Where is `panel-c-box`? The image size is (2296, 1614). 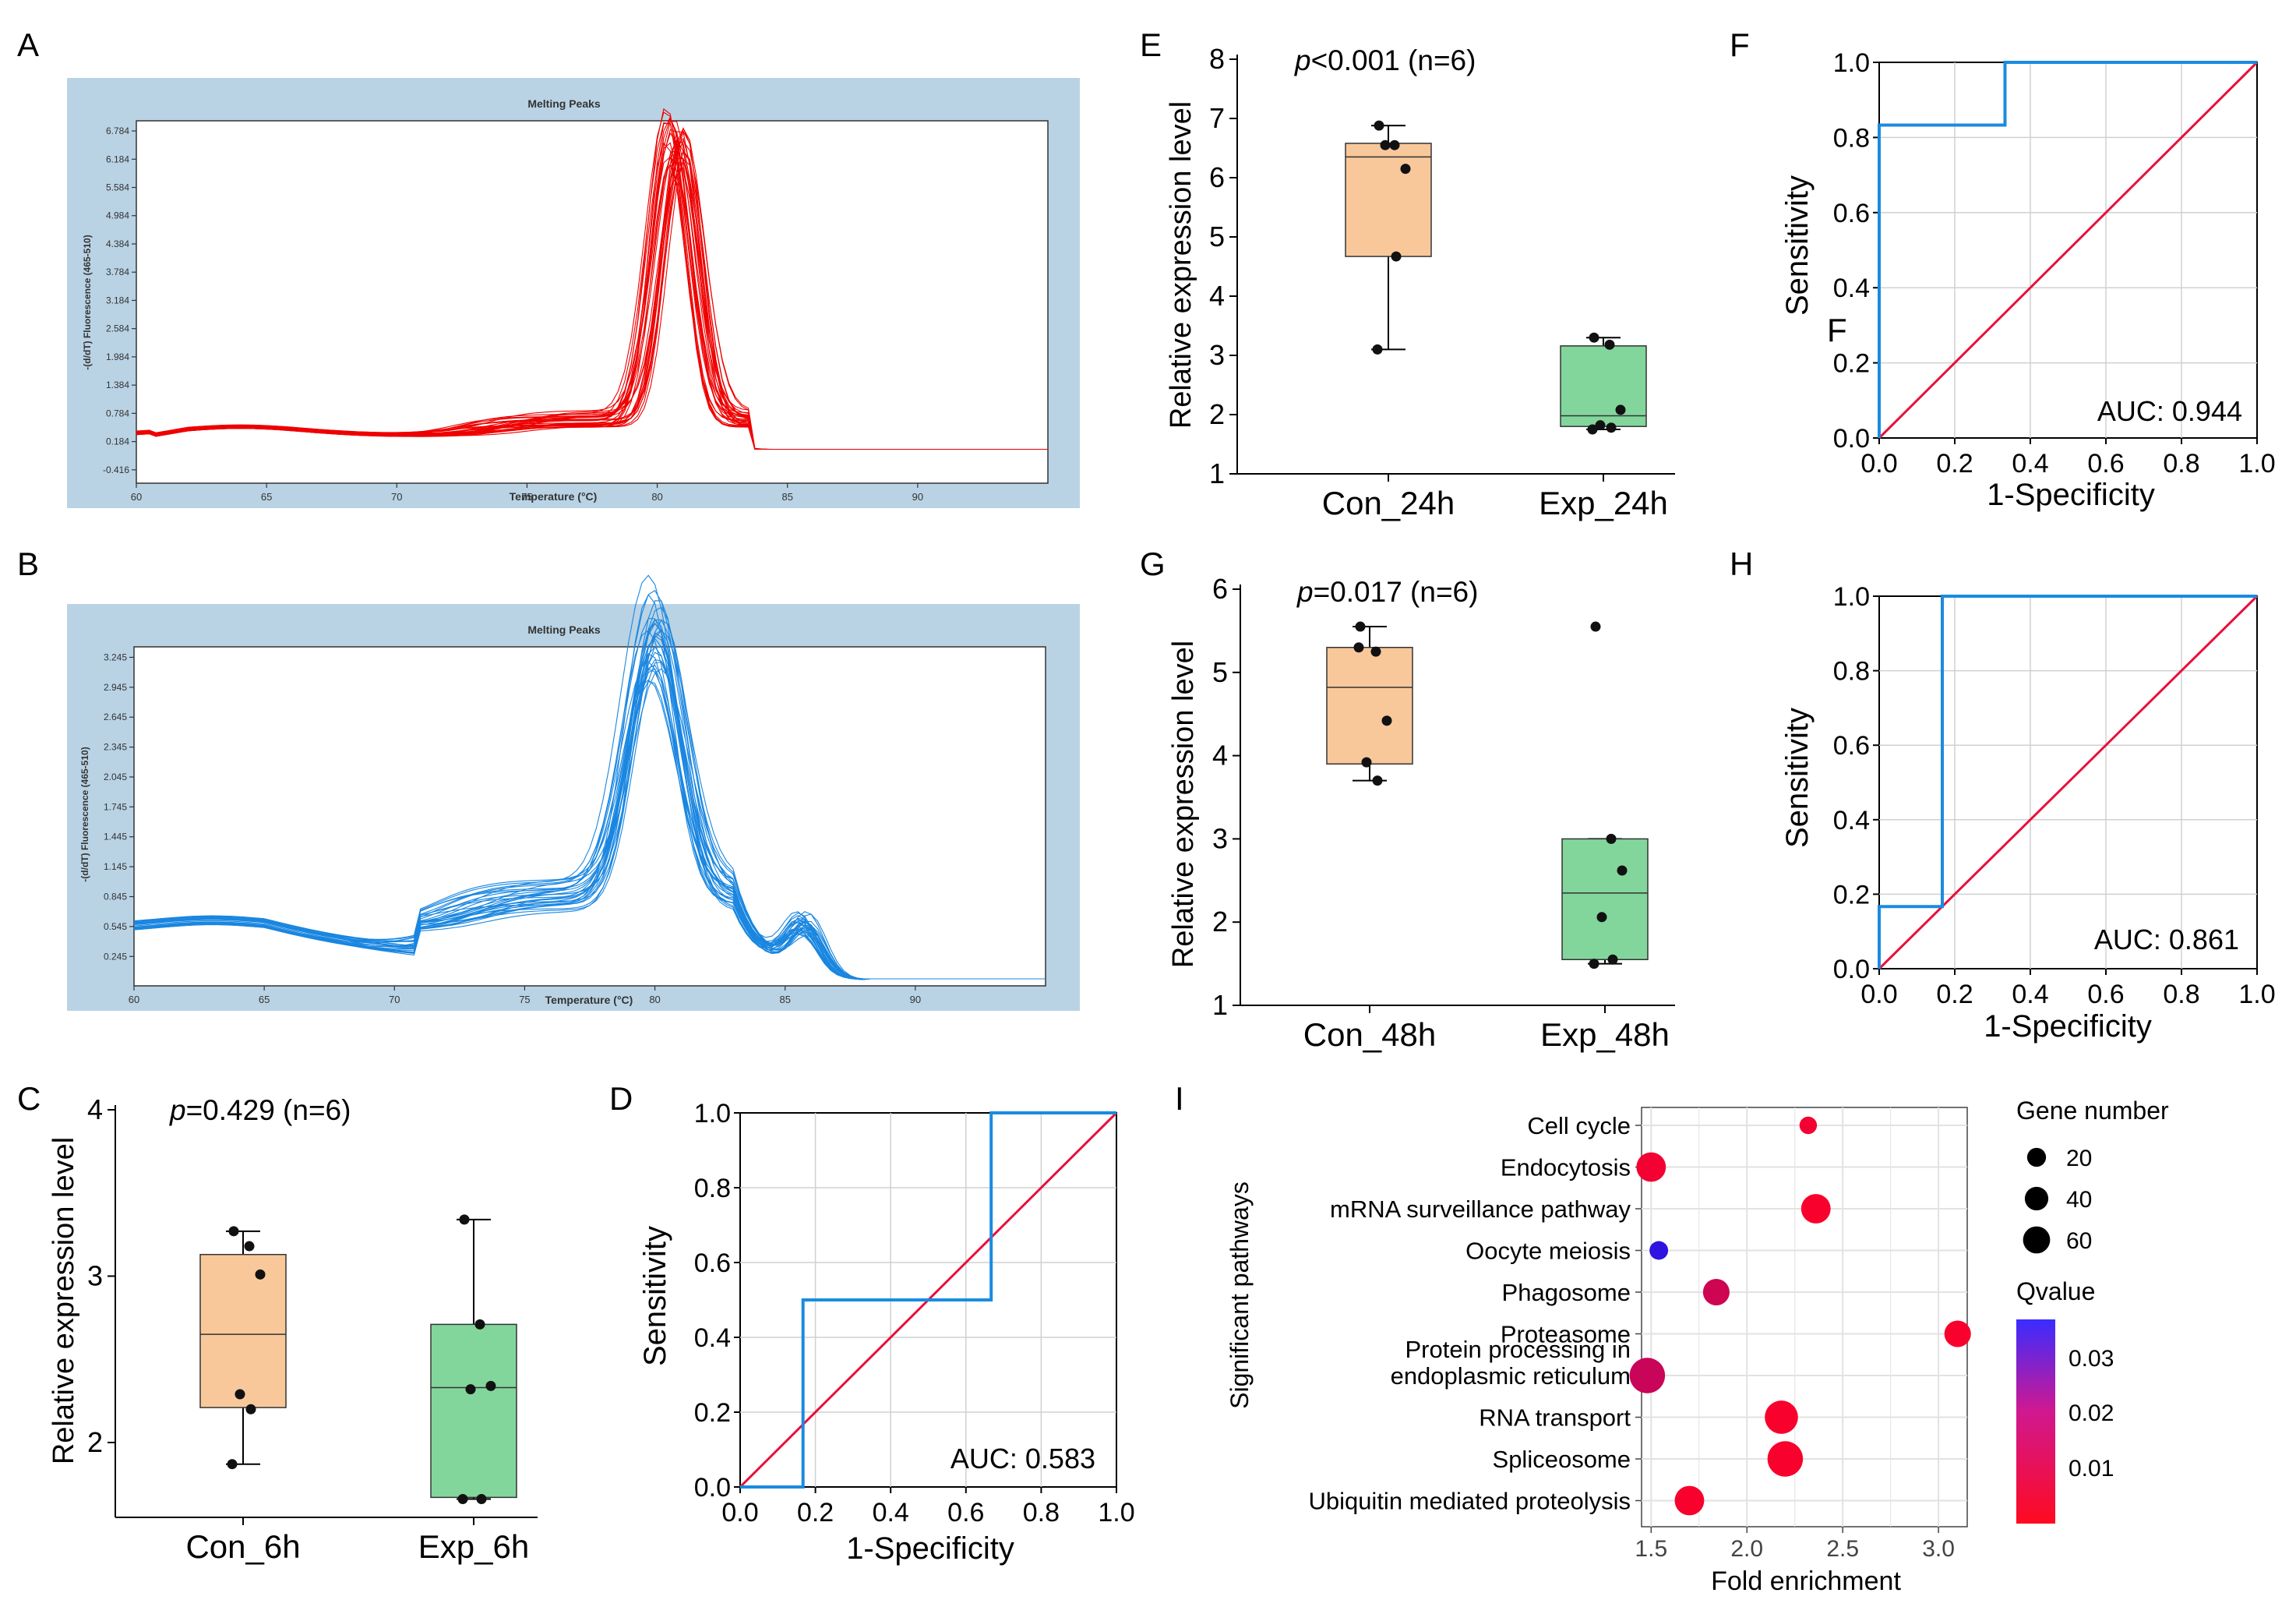
panel-c-box is located at coordinates (473, 1411).